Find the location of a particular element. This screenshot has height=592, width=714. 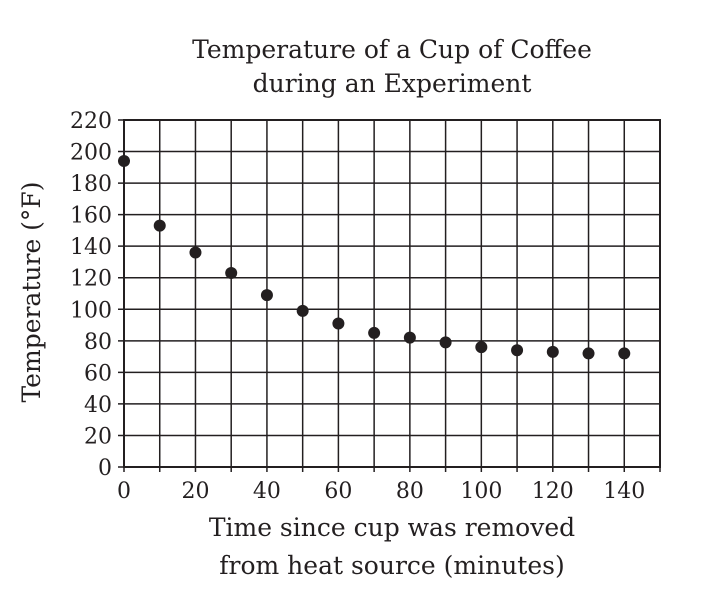

x-axis: 0 20 40 60 80 100 120 140 is located at coordinates (381, 491).